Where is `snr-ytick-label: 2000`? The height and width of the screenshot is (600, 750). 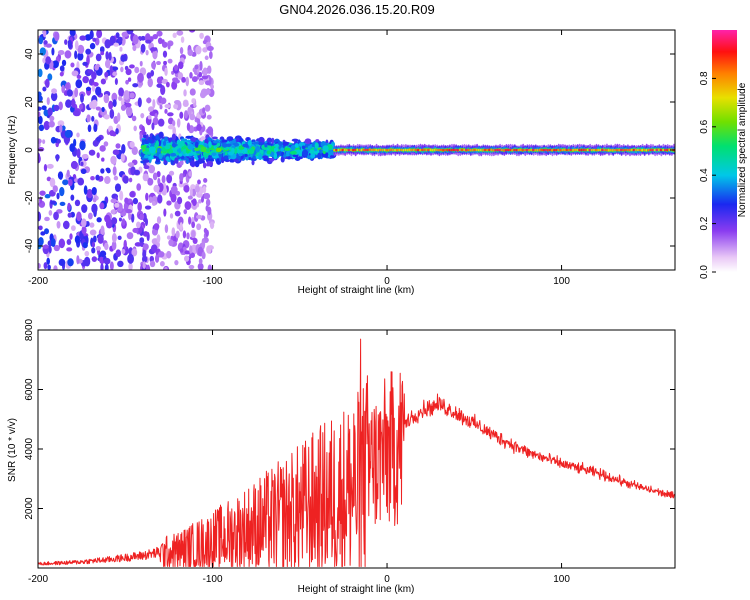 snr-ytick-label: 2000 is located at coordinates (29, 508).